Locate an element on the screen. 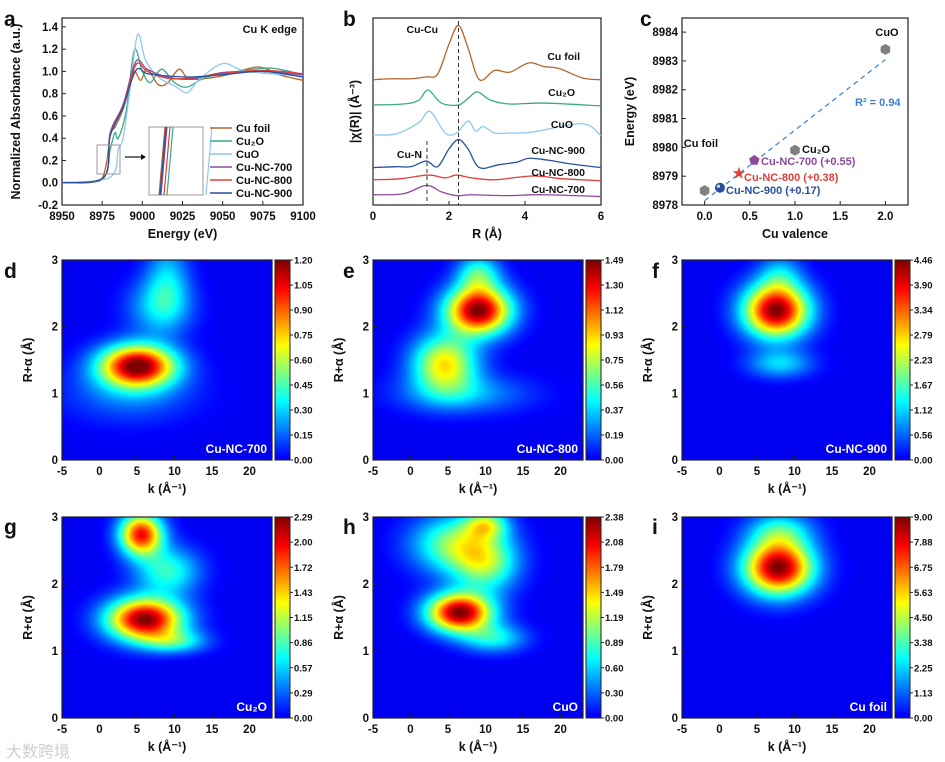 The width and height of the screenshot is (945, 762). y-tick-label: 8978 is located at coordinates (665, 206).